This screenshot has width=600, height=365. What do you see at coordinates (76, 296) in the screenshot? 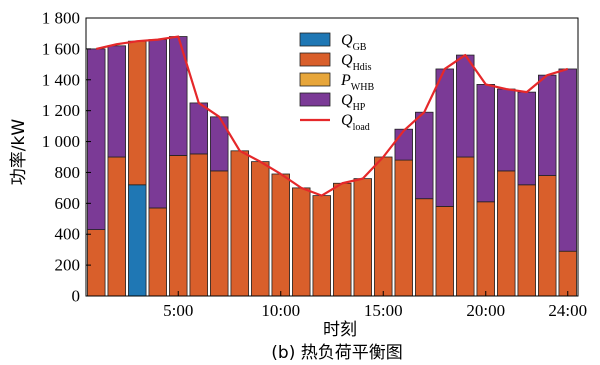
I see `y-tick-label: 0` at bounding box center [76, 296].